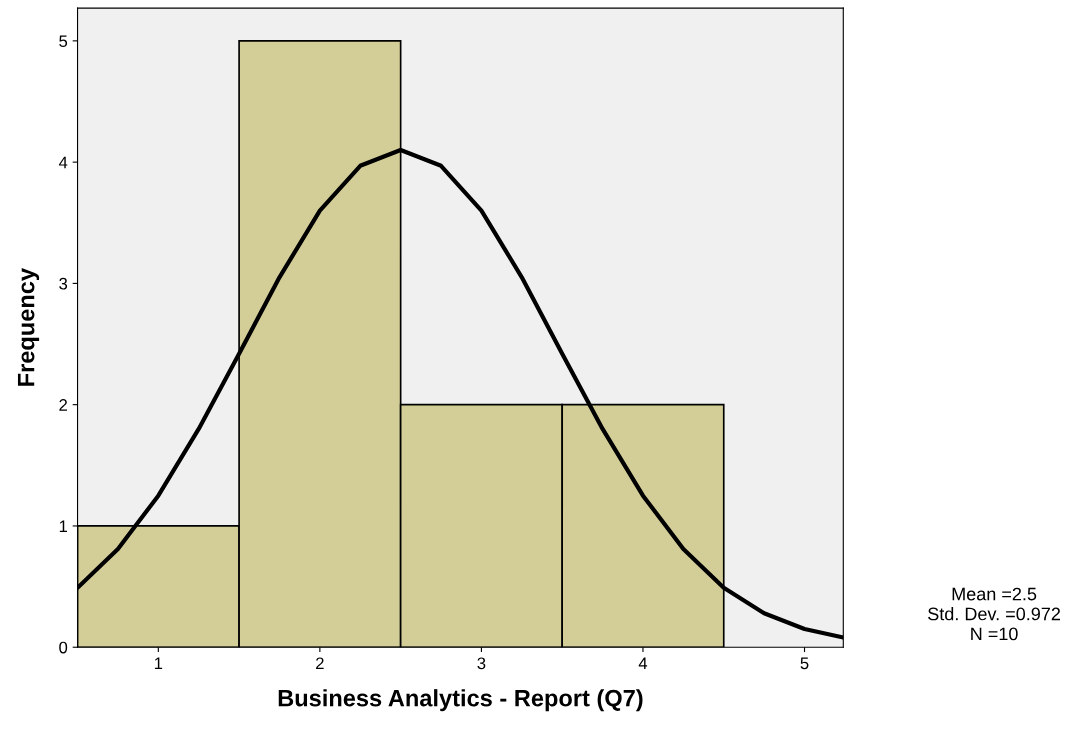 This screenshot has height=738, width=1077. I want to click on y-tick-label: 2, so click(63, 405).